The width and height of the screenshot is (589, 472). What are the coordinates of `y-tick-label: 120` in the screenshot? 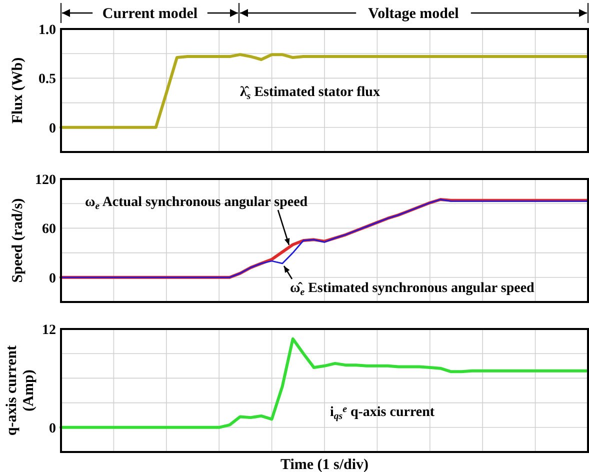 It's located at (45, 180).